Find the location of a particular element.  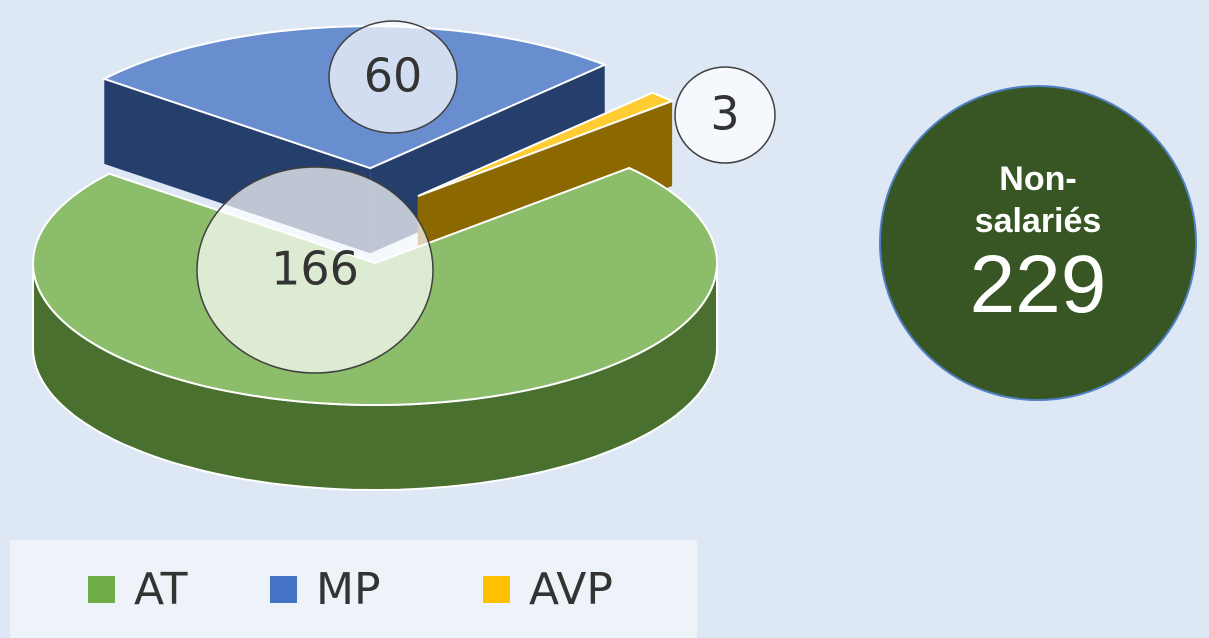

total-badge: Non-salariés 229 is located at coordinates (1038, 243).